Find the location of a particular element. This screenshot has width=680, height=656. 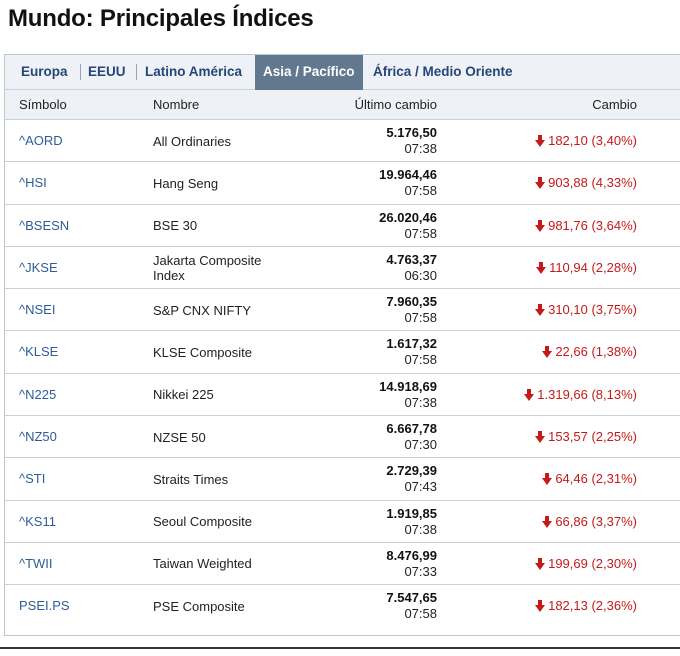

symbol-link: PSEI.PS is located at coordinates (44, 606).